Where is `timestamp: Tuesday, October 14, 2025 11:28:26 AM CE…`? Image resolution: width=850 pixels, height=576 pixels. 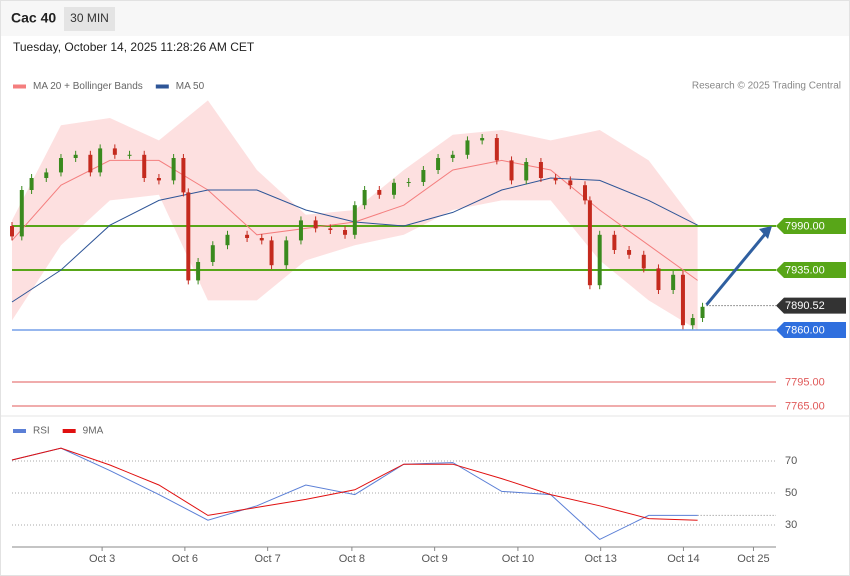 timestamp: Tuesday, October 14, 2025 11:28:26 AM CE… is located at coordinates (134, 47).